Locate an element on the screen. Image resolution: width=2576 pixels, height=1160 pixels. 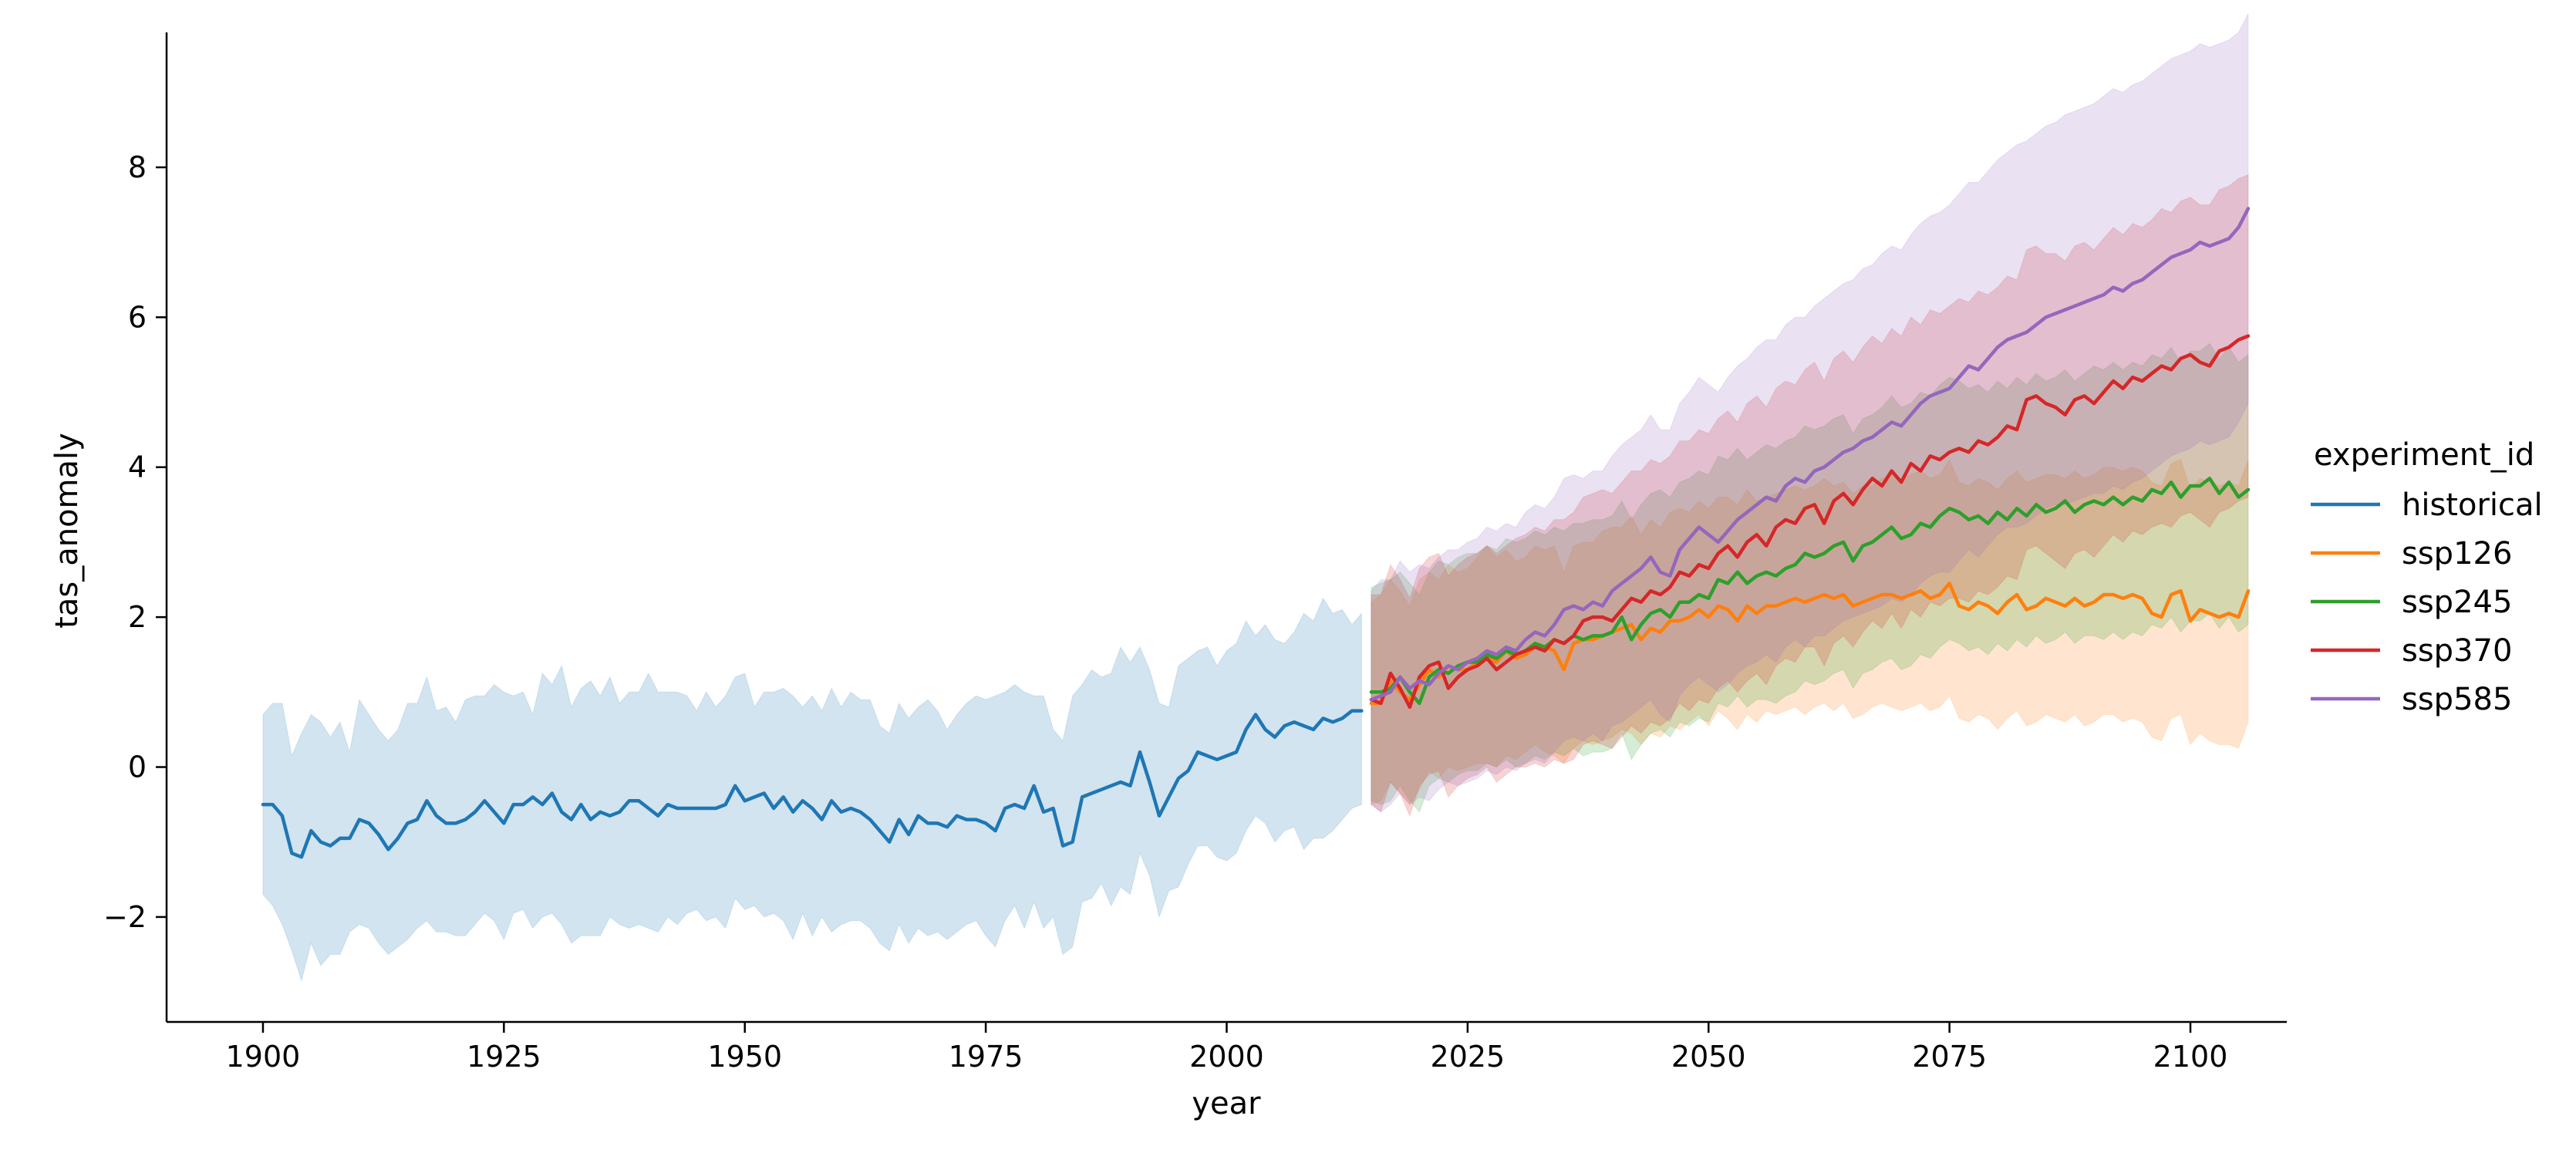
y-tick-label: 4 is located at coordinates (137, 467).